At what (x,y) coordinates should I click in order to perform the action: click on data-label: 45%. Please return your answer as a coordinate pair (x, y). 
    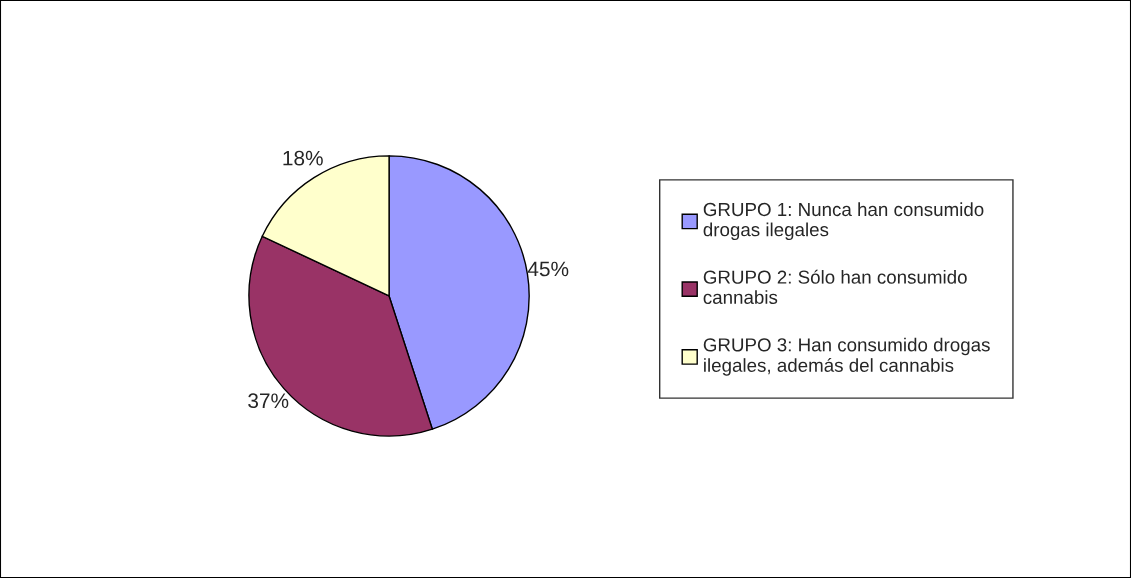
    Looking at the image, I should click on (548, 269).